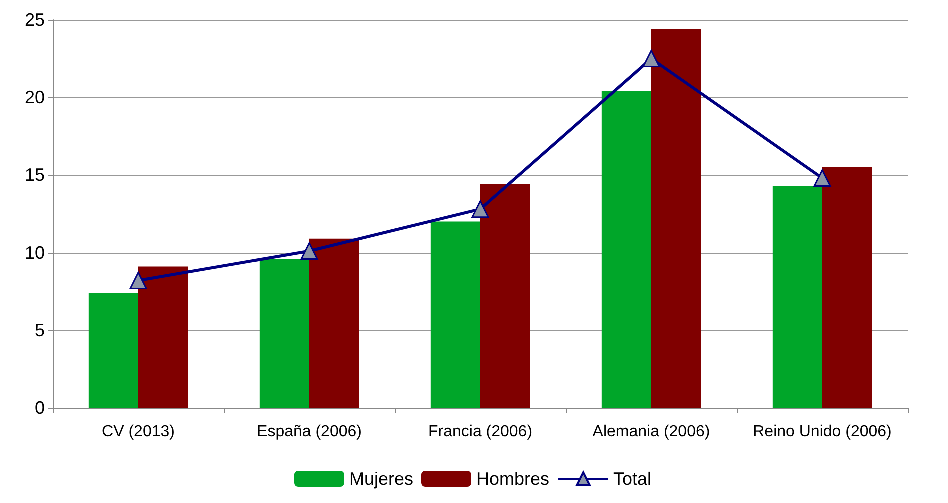 This screenshot has width=948, height=503. What do you see at coordinates (822, 432) in the screenshot?
I see `x-tick-label: Reino Unido (2006)` at bounding box center [822, 432].